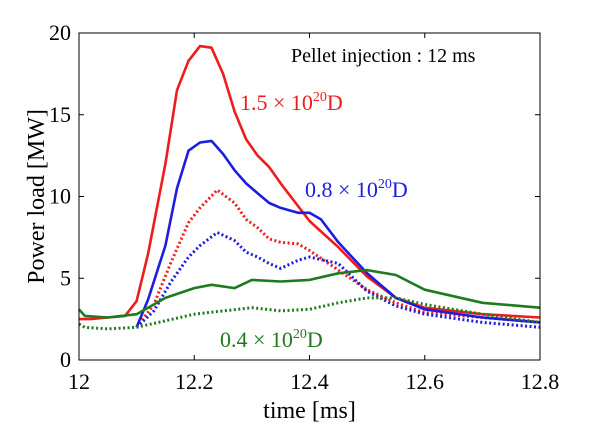  What do you see at coordinates (383, 56) in the screenshot?
I see `pellet-injection-note: Pellet injection : 12 ms` at bounding box center [383, 56].